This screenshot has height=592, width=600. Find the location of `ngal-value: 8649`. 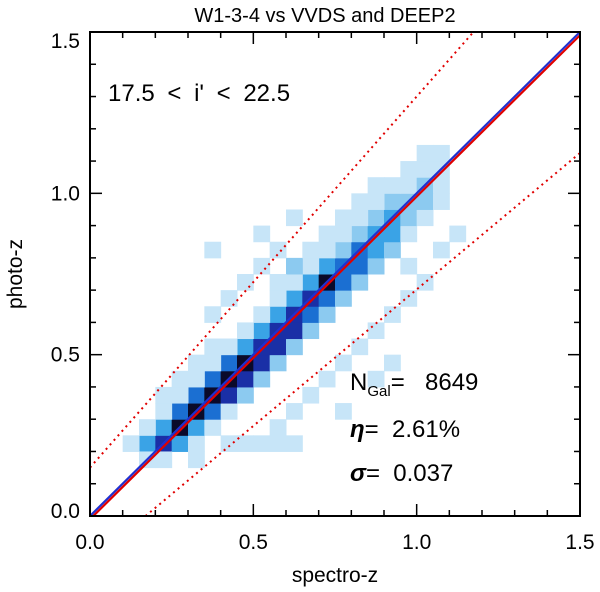

ngal-value: 8649 is located at coordinates (451, 382).